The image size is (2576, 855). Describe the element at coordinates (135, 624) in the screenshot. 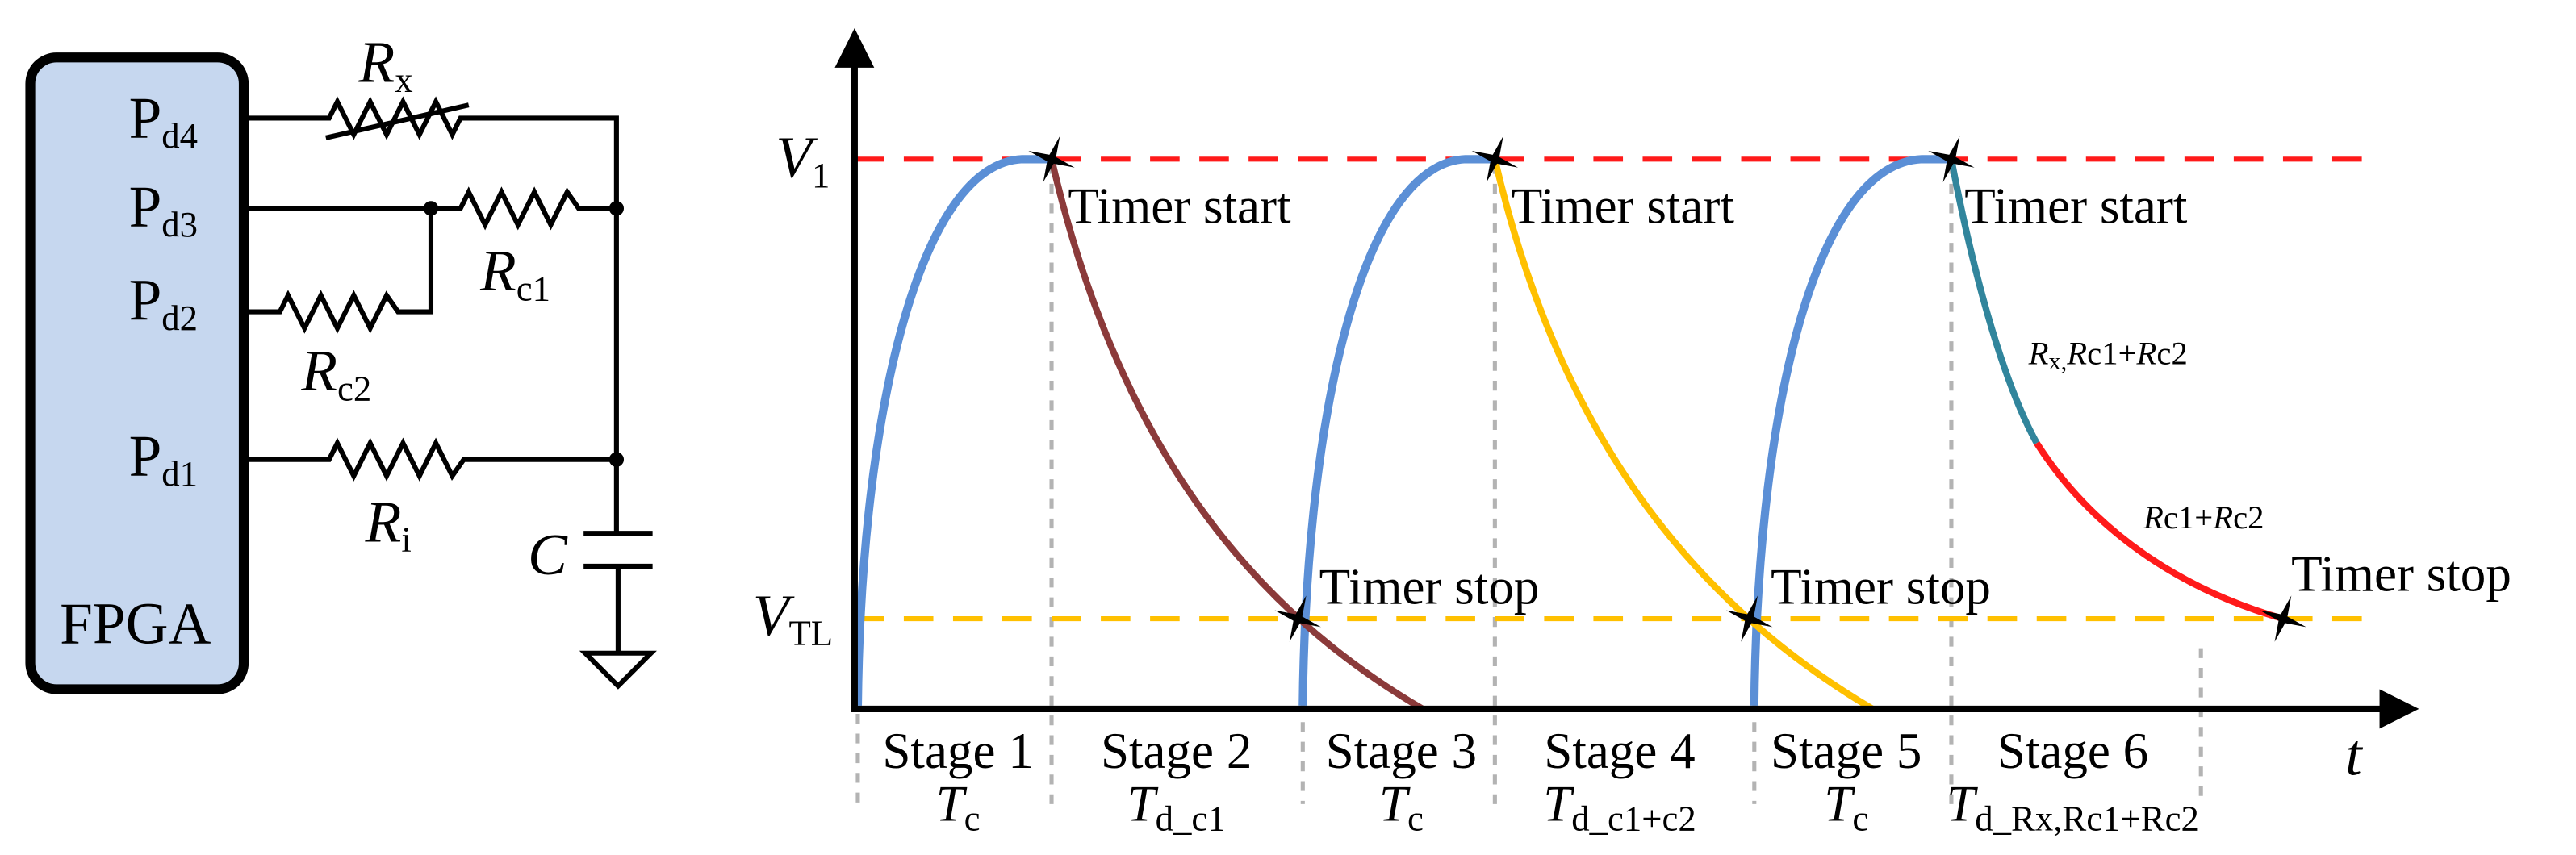

I see `fpga-label: FPGA` at that location.